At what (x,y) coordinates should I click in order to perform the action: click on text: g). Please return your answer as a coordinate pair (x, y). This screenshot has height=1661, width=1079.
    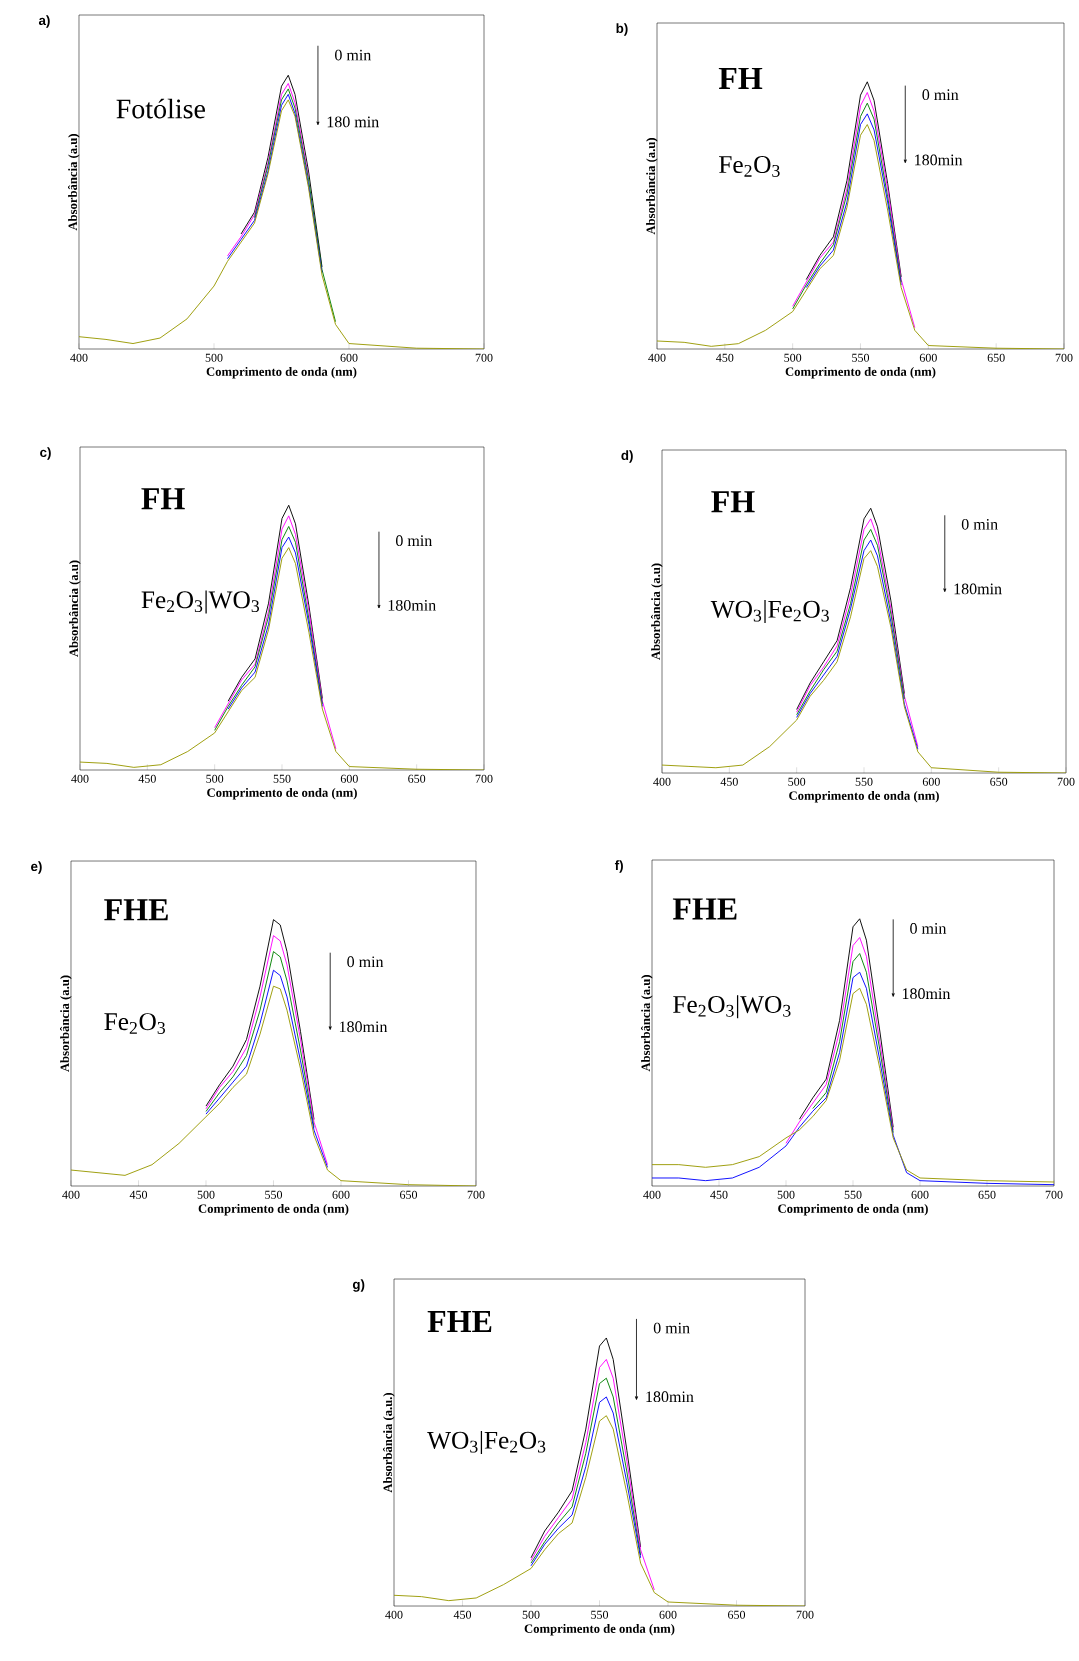
    Looking at the image, I should click on (358, 1285).